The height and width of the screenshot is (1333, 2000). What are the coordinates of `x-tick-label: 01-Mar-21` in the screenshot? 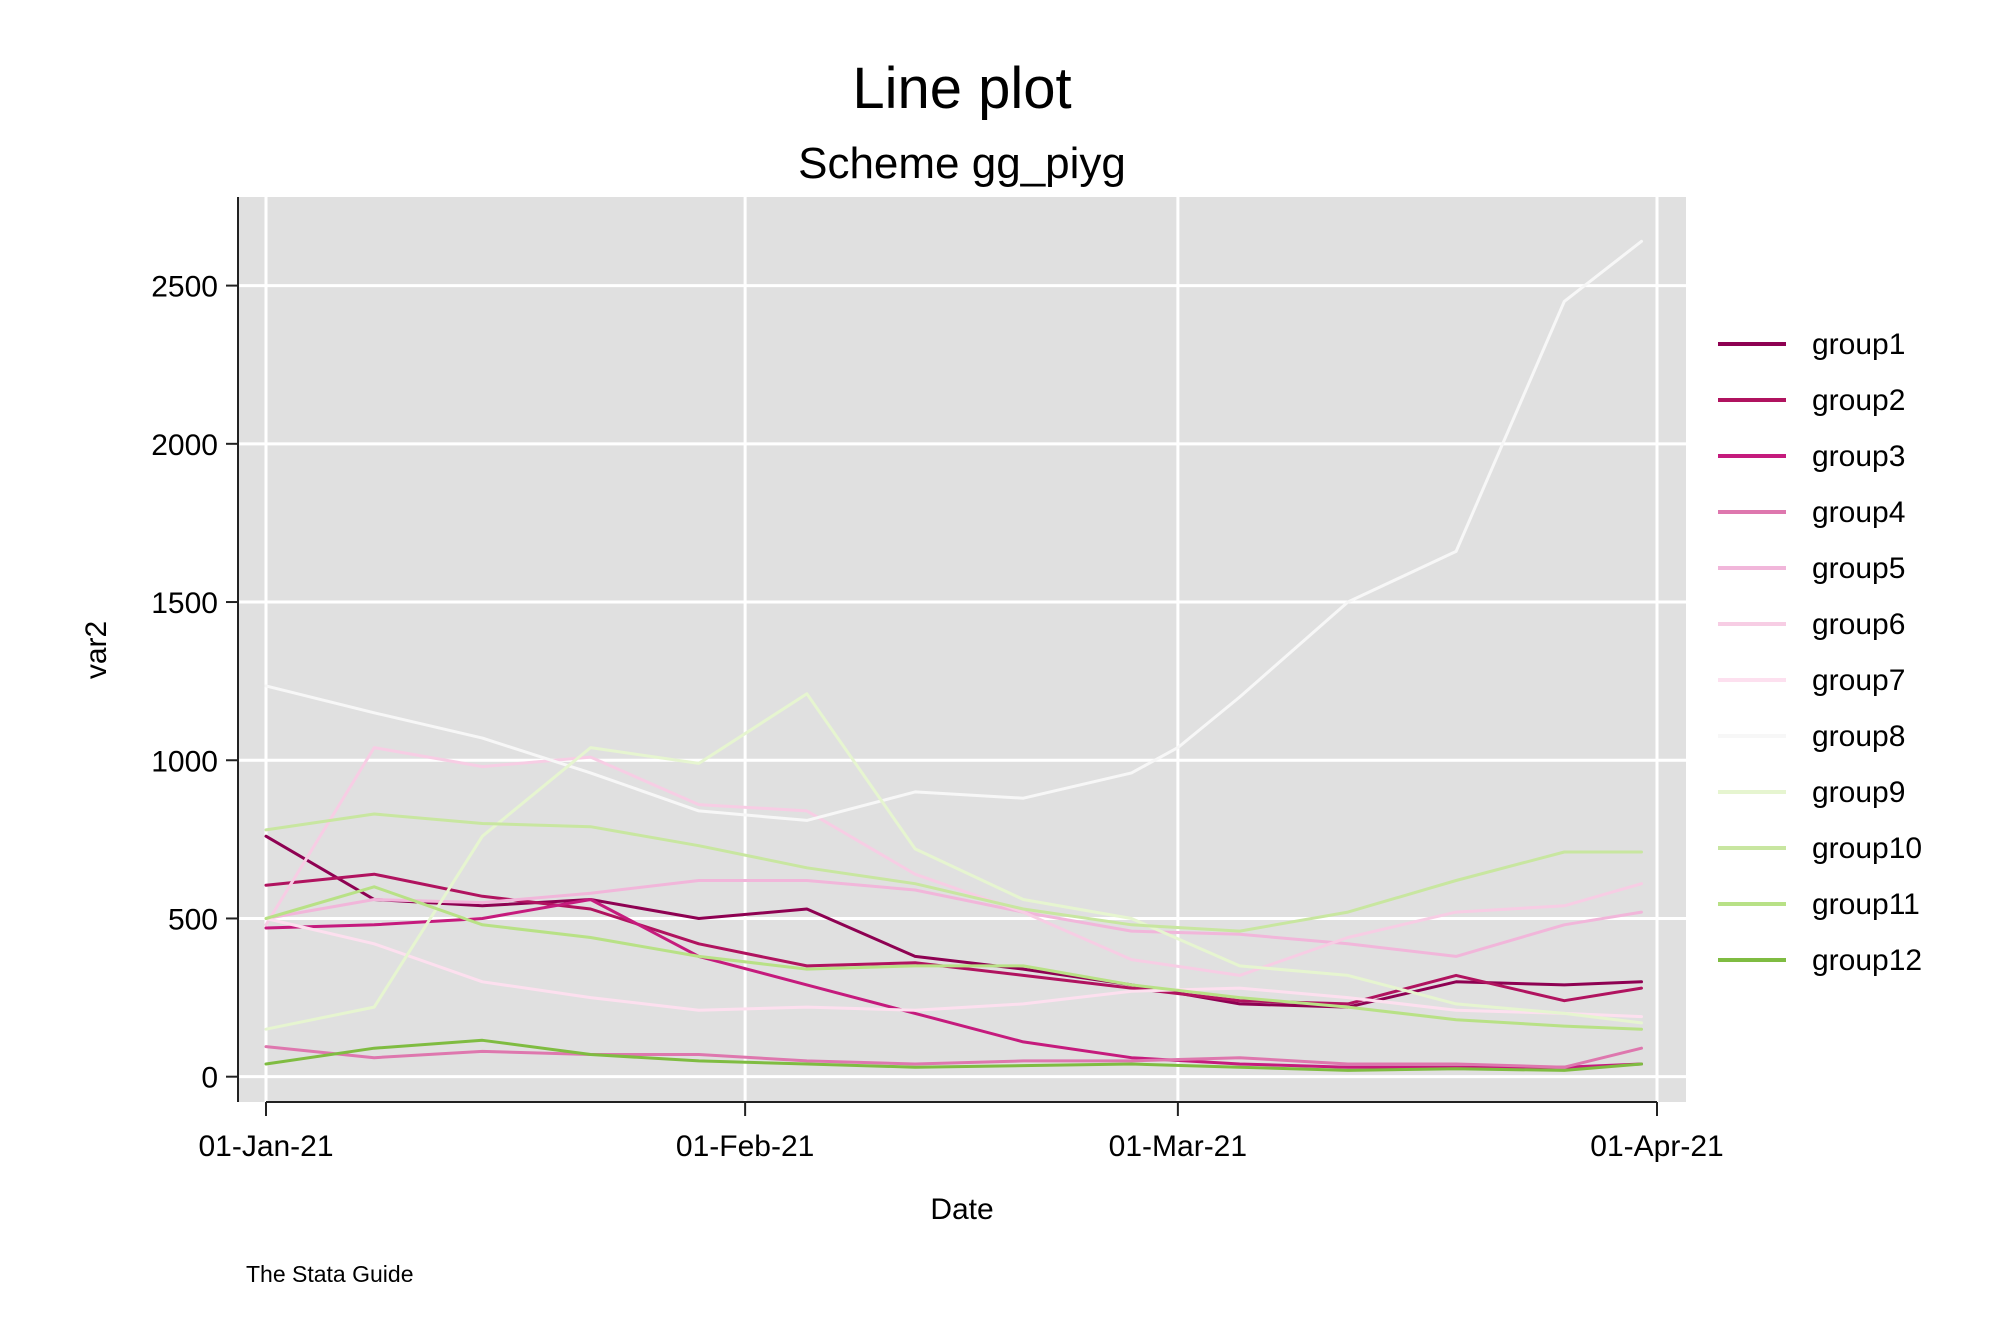 It's located at (1178, 1146).